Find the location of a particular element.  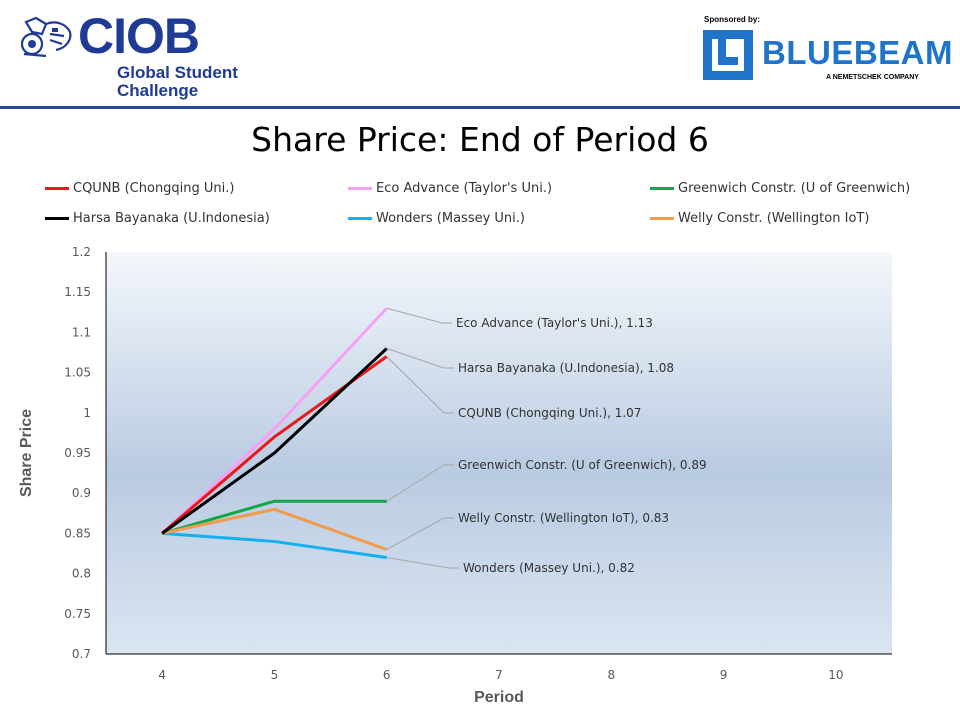

legend-item: Wonders (Massey Uni.) is located at coordinates (436, 219).